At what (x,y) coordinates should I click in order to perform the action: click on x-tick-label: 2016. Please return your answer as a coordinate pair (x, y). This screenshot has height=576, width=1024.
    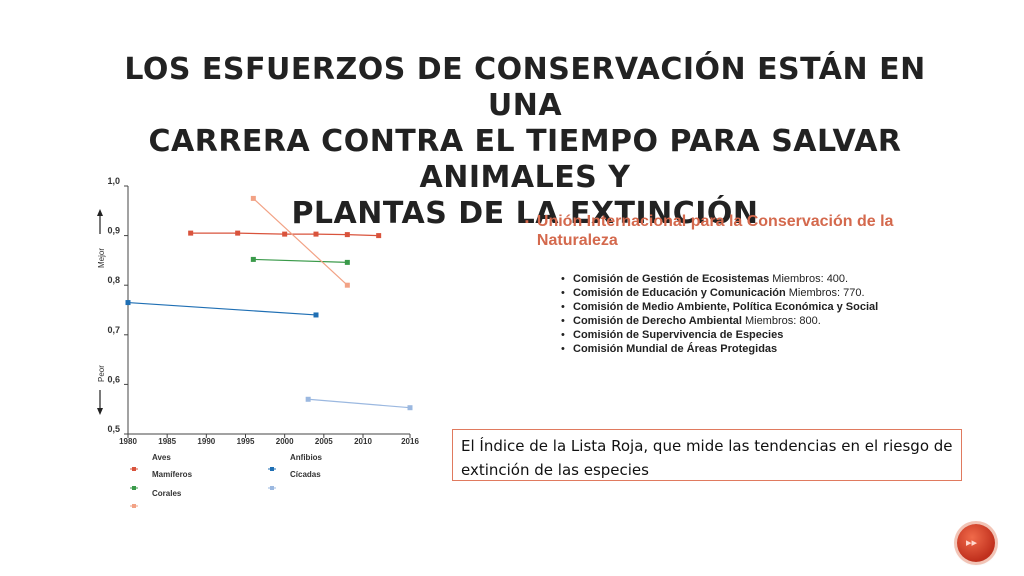
    Looking at the image, I should click on (410, 441).